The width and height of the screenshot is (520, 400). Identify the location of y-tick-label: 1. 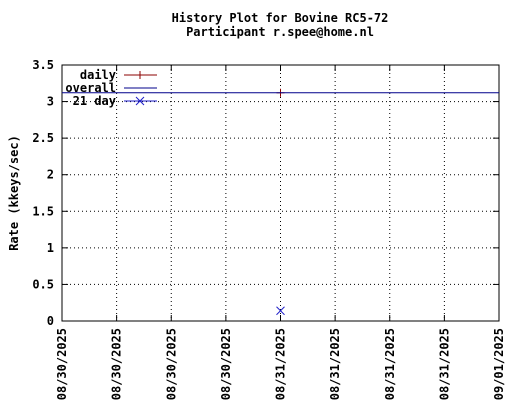
(50, 248).